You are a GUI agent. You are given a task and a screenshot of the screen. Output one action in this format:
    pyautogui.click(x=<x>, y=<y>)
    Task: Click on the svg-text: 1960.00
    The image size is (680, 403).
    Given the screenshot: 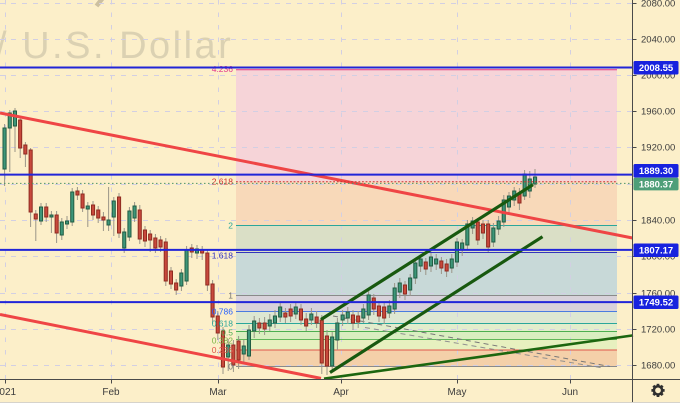 What is the action you would take?
    pyautogui.click(x=658, y=112)
    